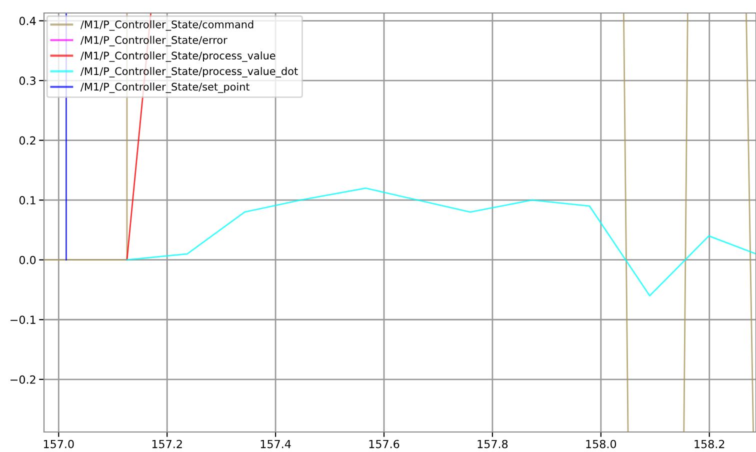  I want to click on legend-label: /M1/P_Controller_State/set_point, so click(165, 87).